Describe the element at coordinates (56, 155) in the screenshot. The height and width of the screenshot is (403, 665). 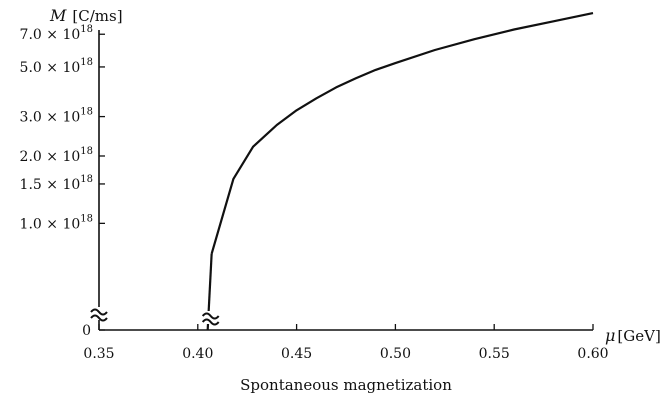
I see `y-tick-label: 2.0 × 10¹⁸` at that location.